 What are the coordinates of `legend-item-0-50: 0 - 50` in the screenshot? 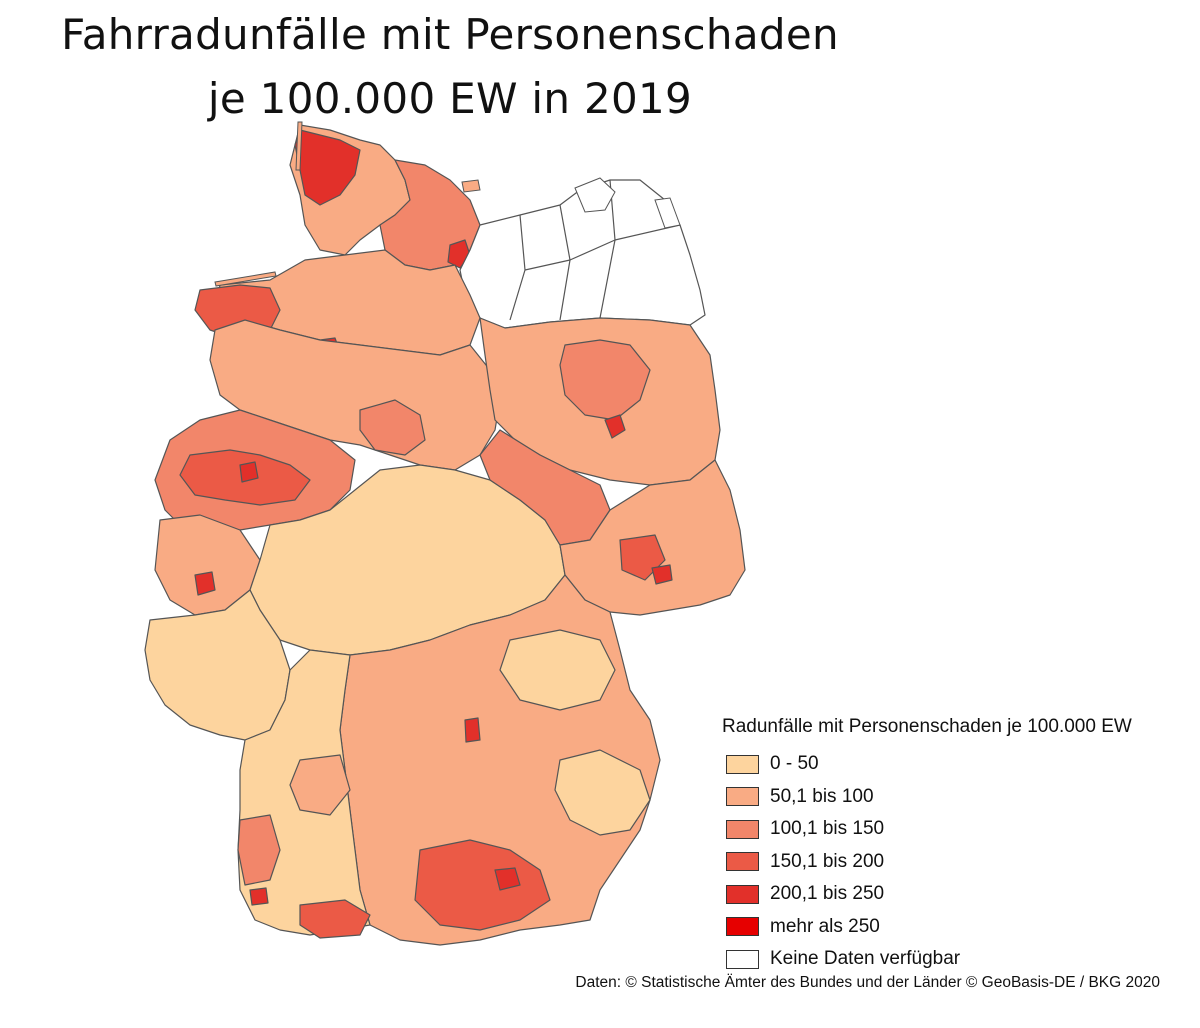 It's located at (927, 764).